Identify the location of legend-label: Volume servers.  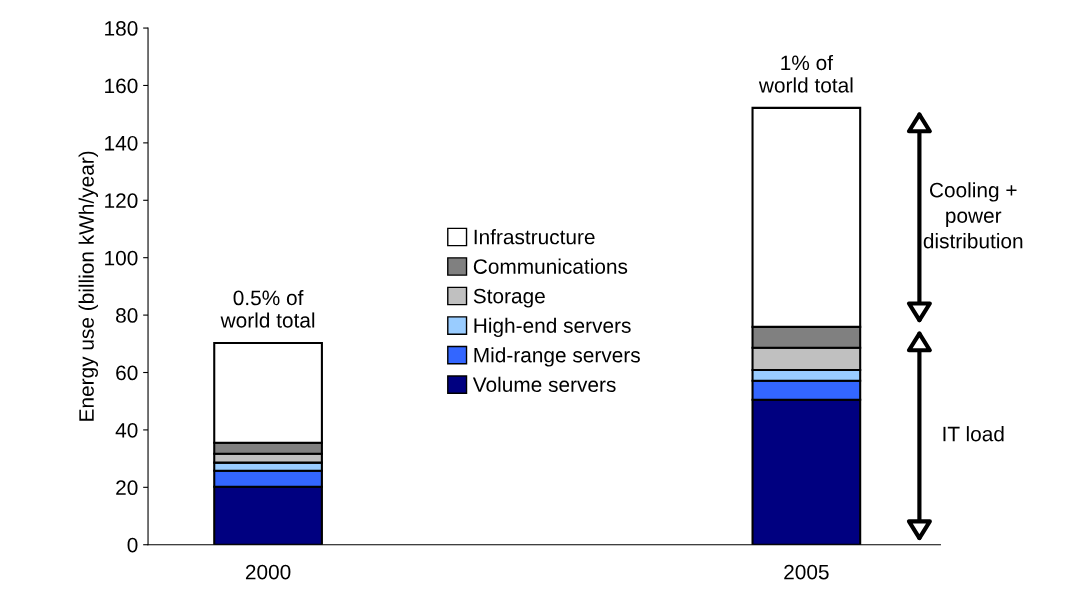
(544, 384).